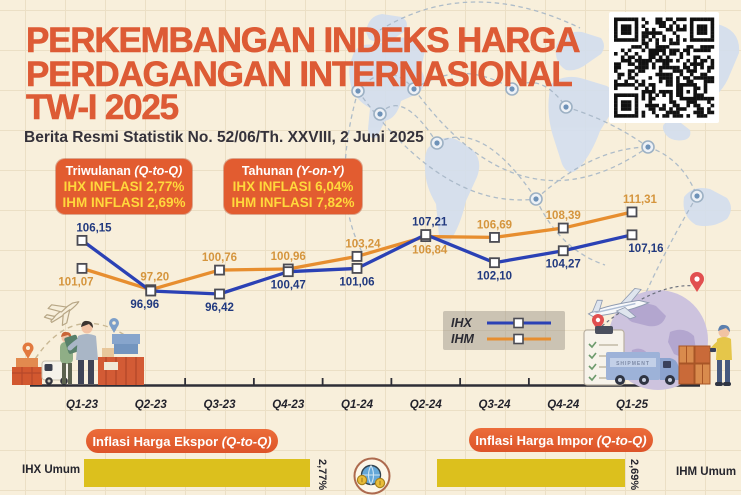 The width and height of the screenshot is (741, 495). I want to click on qr-code, so click(664, 67).